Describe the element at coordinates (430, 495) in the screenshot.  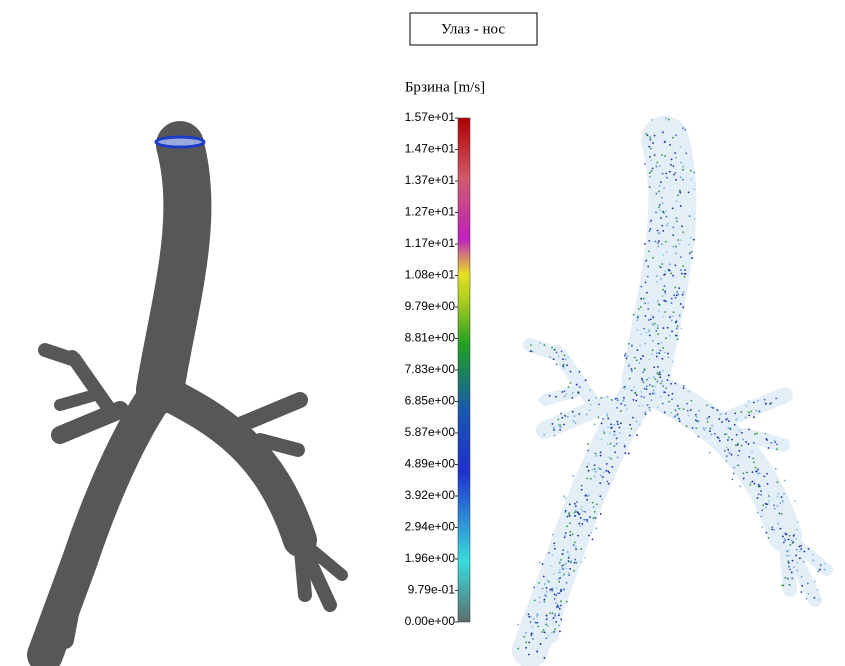
I see `colorbar-tick-label: 3.92e+00` at that location.